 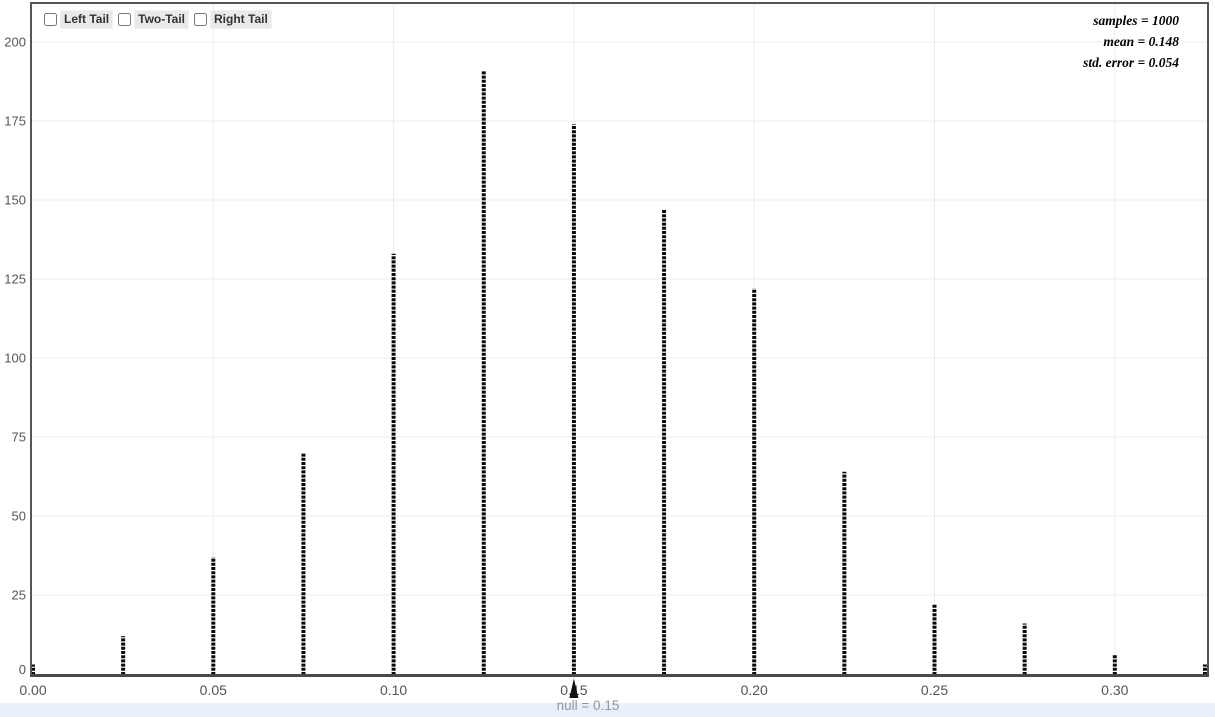 What do you see at coordinates (15, 121) in the screenshot?
I see `y-tick-label: 175` at bounding box center [15, 121].